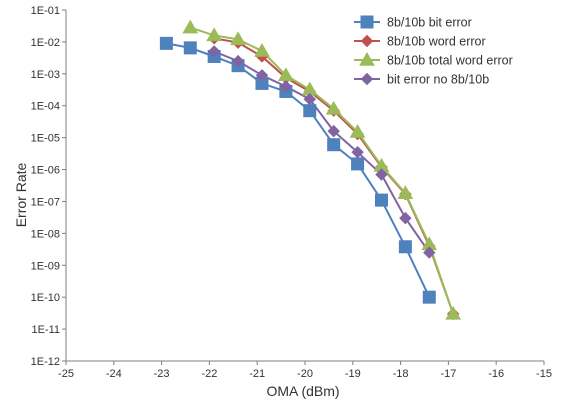 This screenshot has width=568, height=406. What do you see at coordinates (209, 374) in the screenshot?
I see `x-tick-label: -22` at bounding box center [209, 374].